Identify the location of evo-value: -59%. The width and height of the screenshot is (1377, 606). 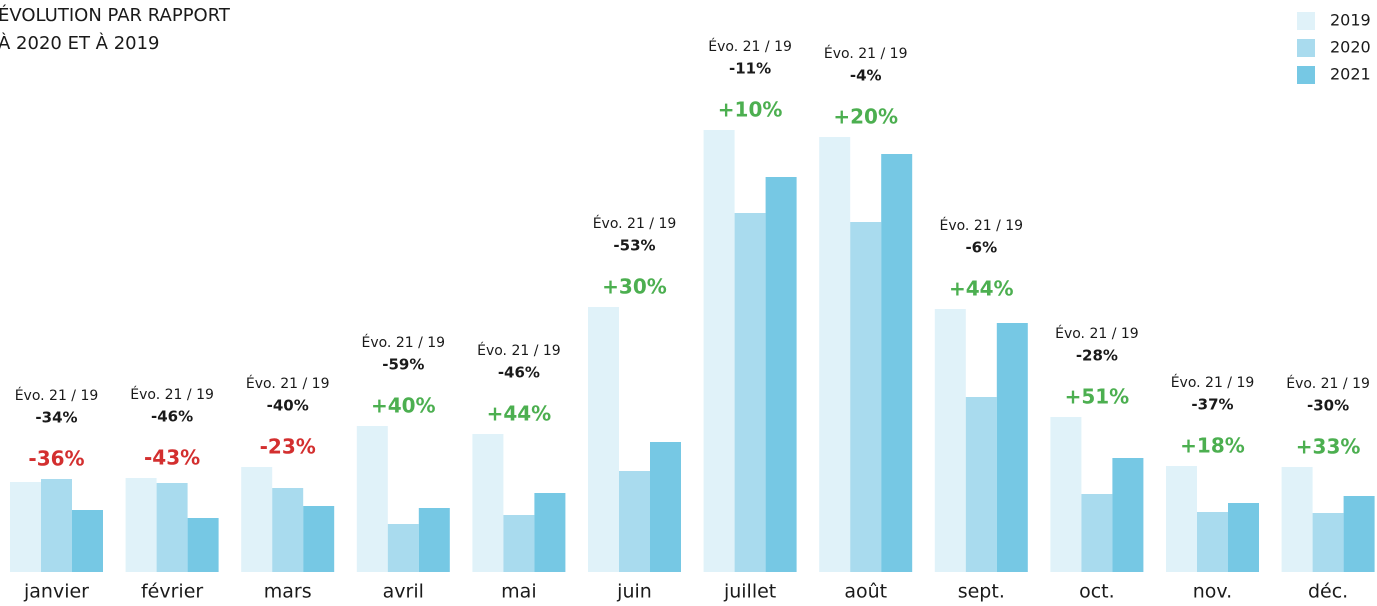
(403, 365).